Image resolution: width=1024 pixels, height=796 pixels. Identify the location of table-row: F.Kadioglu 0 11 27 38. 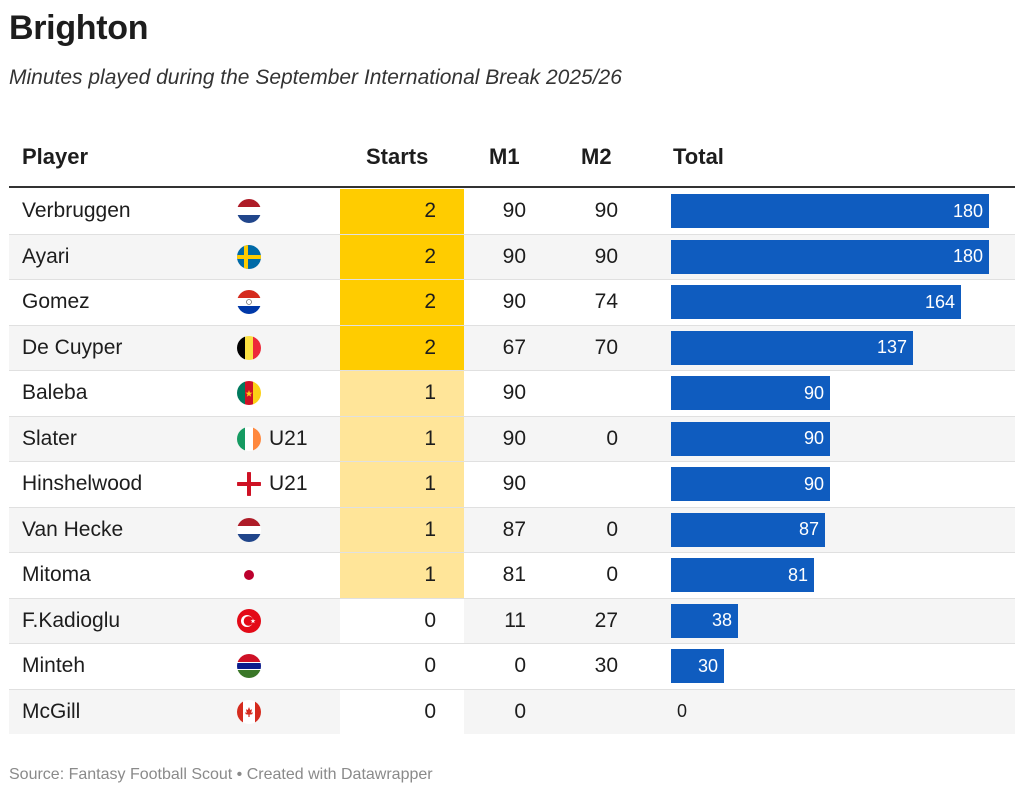
(512, 621).